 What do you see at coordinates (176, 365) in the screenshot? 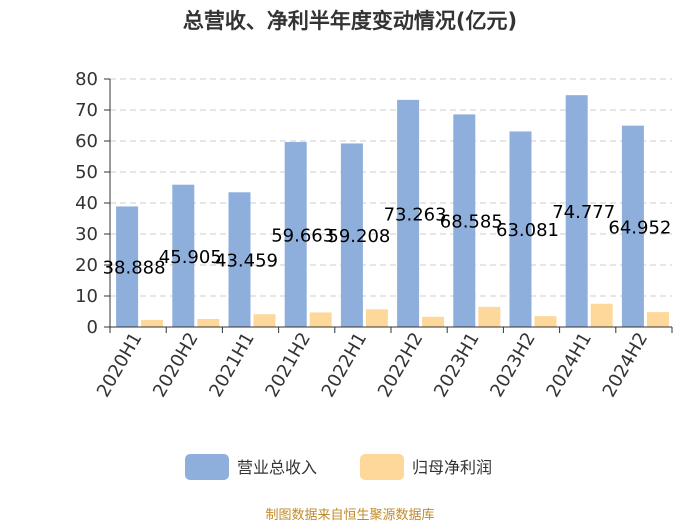
I see `x-tick-label: 2020H2` at bounding box center [176, 365].